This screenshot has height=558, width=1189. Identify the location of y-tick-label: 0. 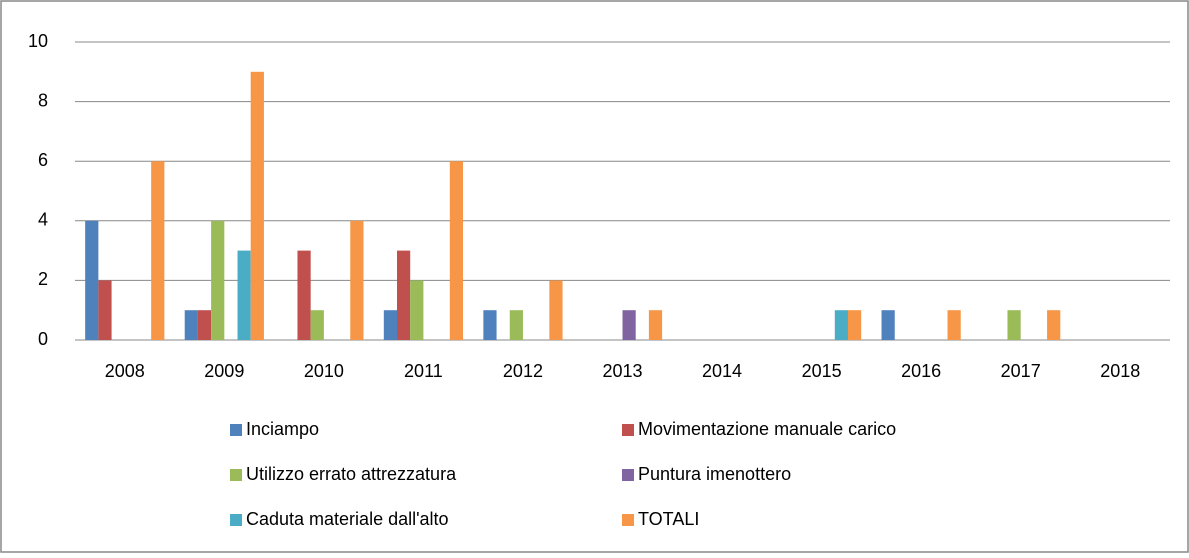
(43, 339).